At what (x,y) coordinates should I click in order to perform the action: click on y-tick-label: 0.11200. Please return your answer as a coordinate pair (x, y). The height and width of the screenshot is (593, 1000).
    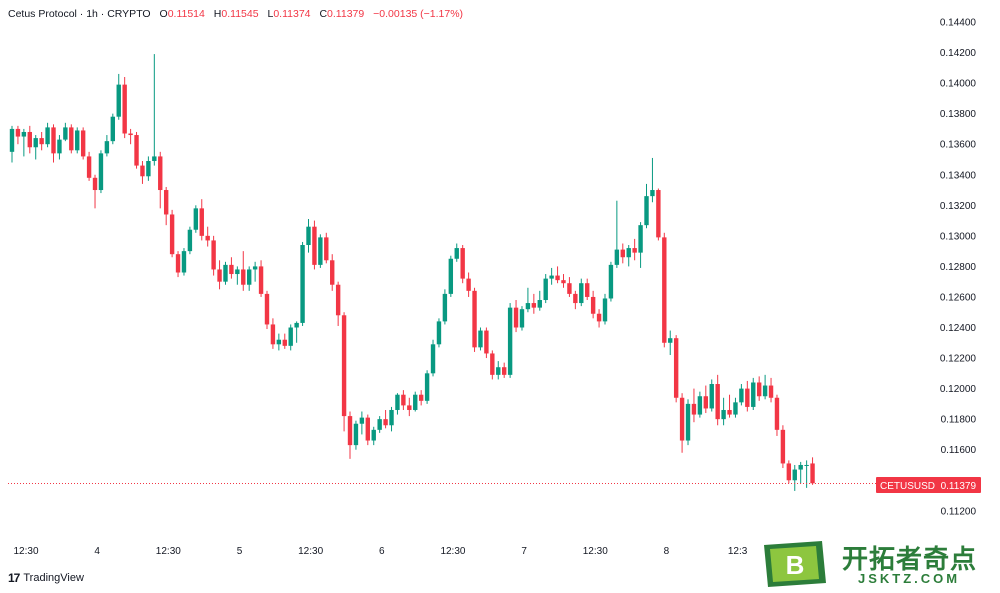
    Looking at the image, I should click on (959, 511).